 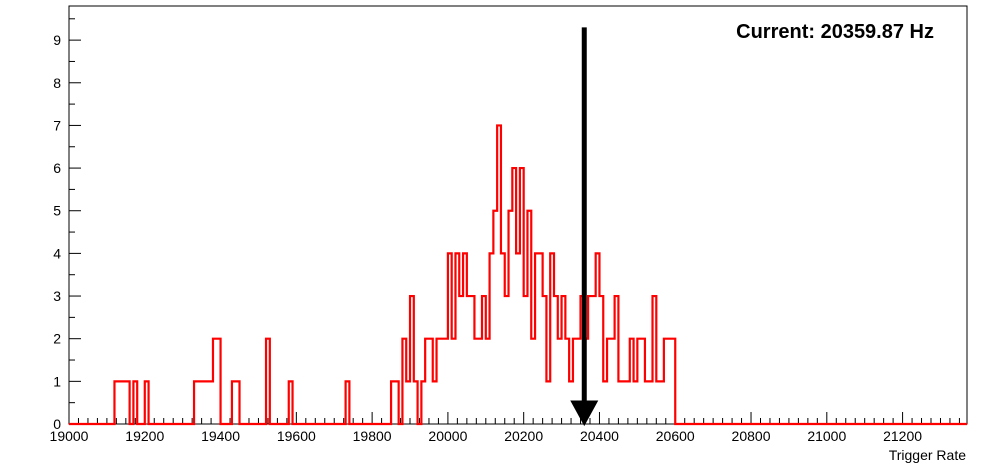 I want to click on x-tick-label: 19000, so click(x=69, y=436).